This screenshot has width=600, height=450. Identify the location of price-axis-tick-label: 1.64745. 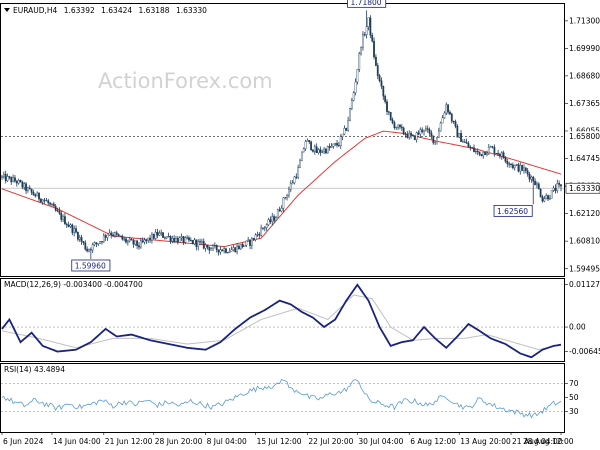
(584, 158).